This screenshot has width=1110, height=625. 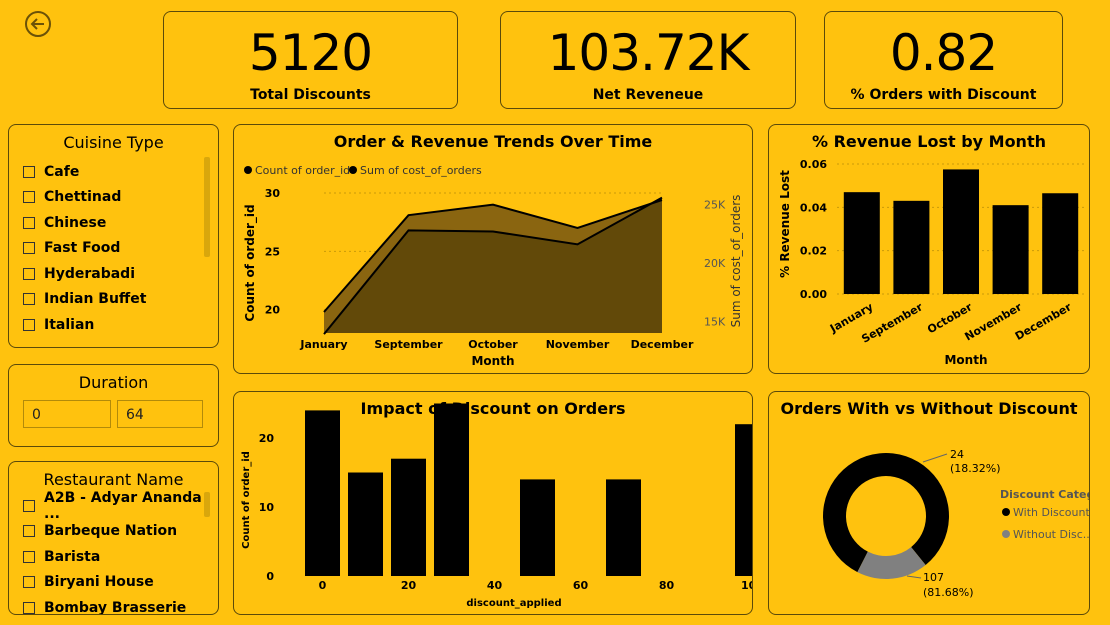 I want to click on slicer-item: Hyderabadi, so click(x=113, y=274).